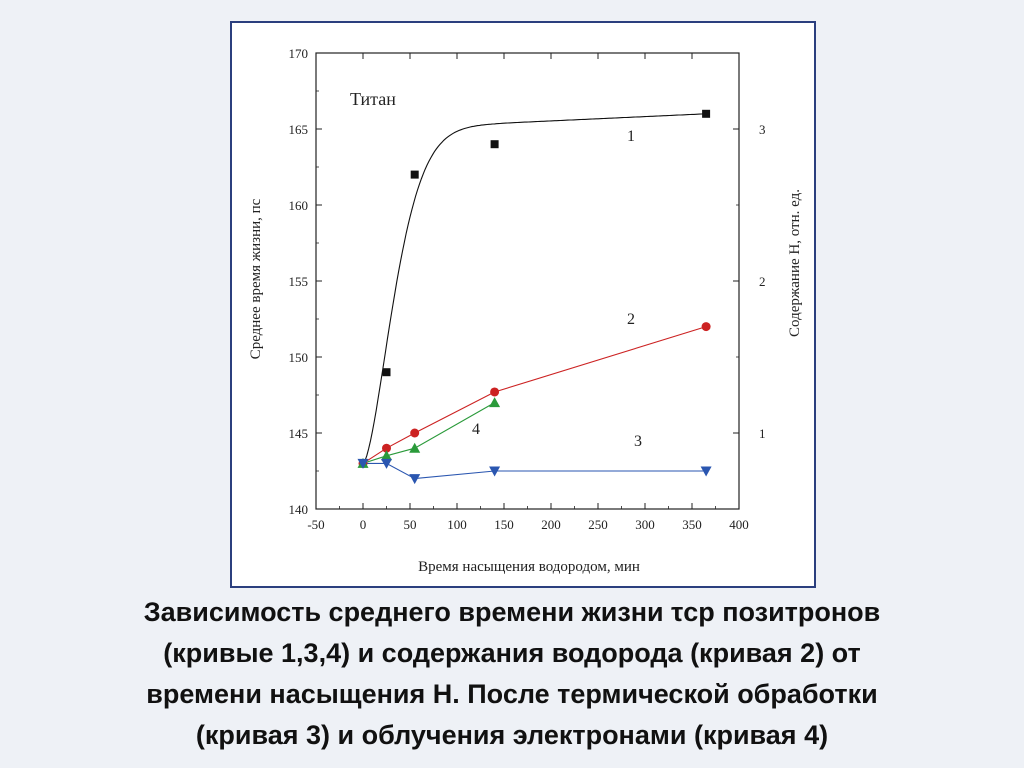 Image resolution: width=1024 pixels, height=768 pixels. What do you see at coordinates (795, 263) in the screenshot?
I see `y2-axis-label: Содержание Н, отн. ед.` at bounding box center [795, 263].